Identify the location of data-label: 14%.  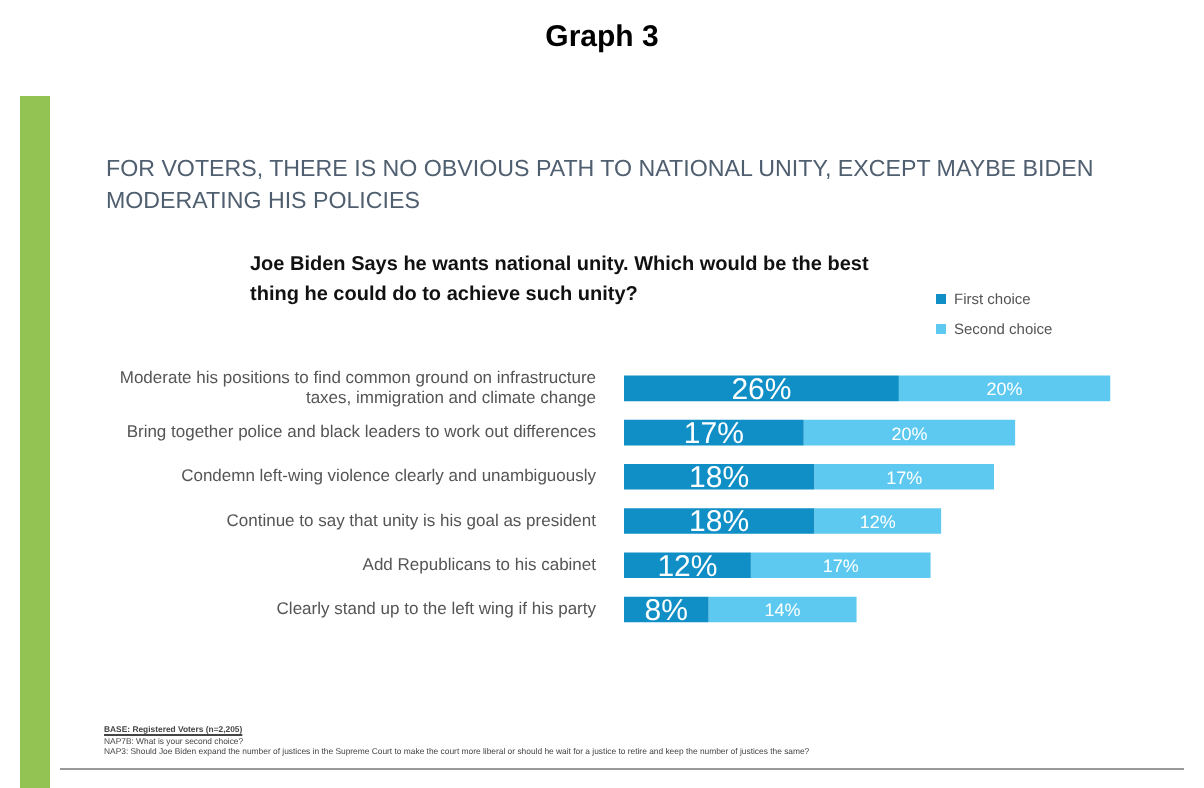
(782, 610).